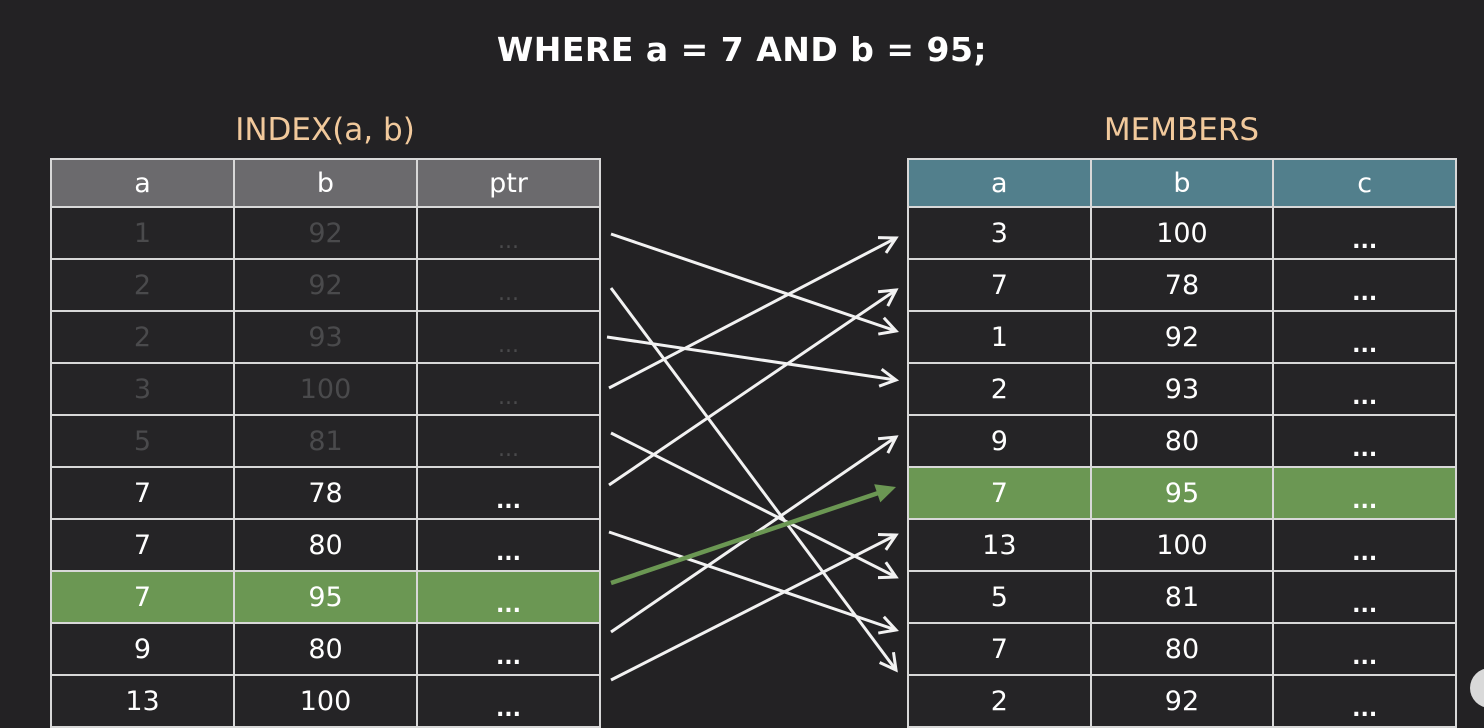 Image resolution: width=1484 pixels, height=728 pixels. I want to click on members-table-header: a b c, so click(1182, 183).